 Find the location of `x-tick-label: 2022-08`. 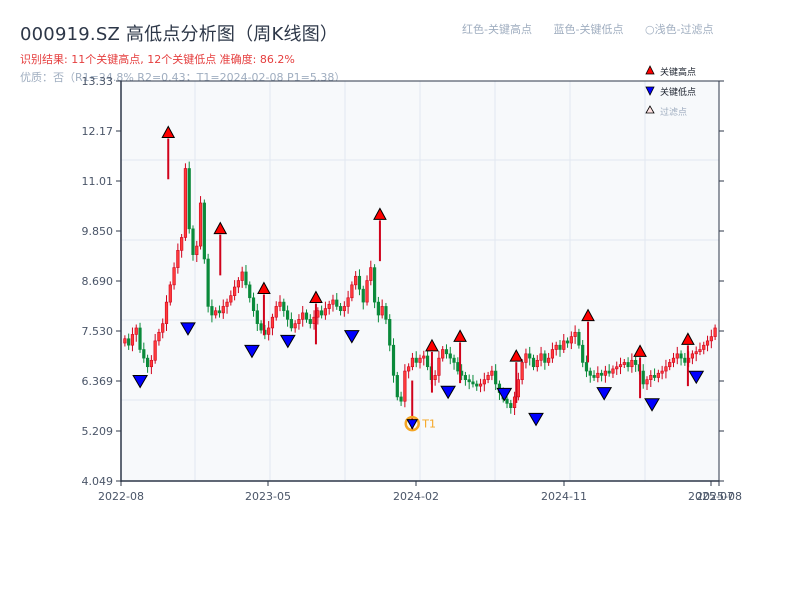

x-tick-label: 2022-08 is located at coordinates (121, 496).